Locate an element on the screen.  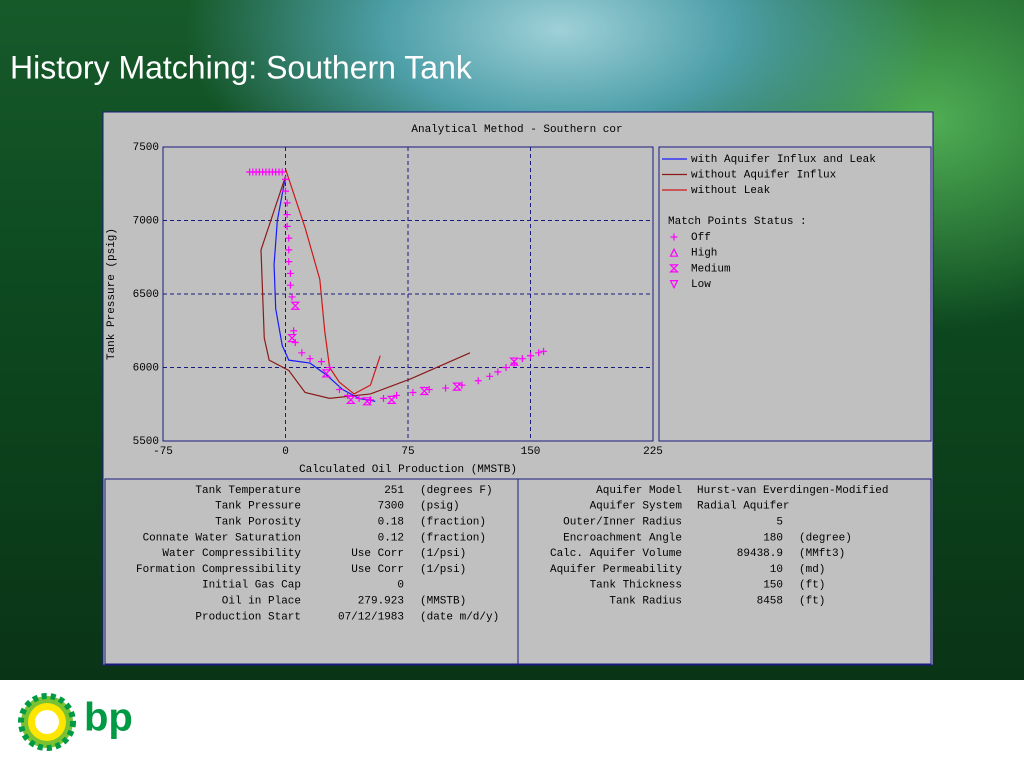
param-label: Aquifer Permeability is located at coordinates (616, 570).